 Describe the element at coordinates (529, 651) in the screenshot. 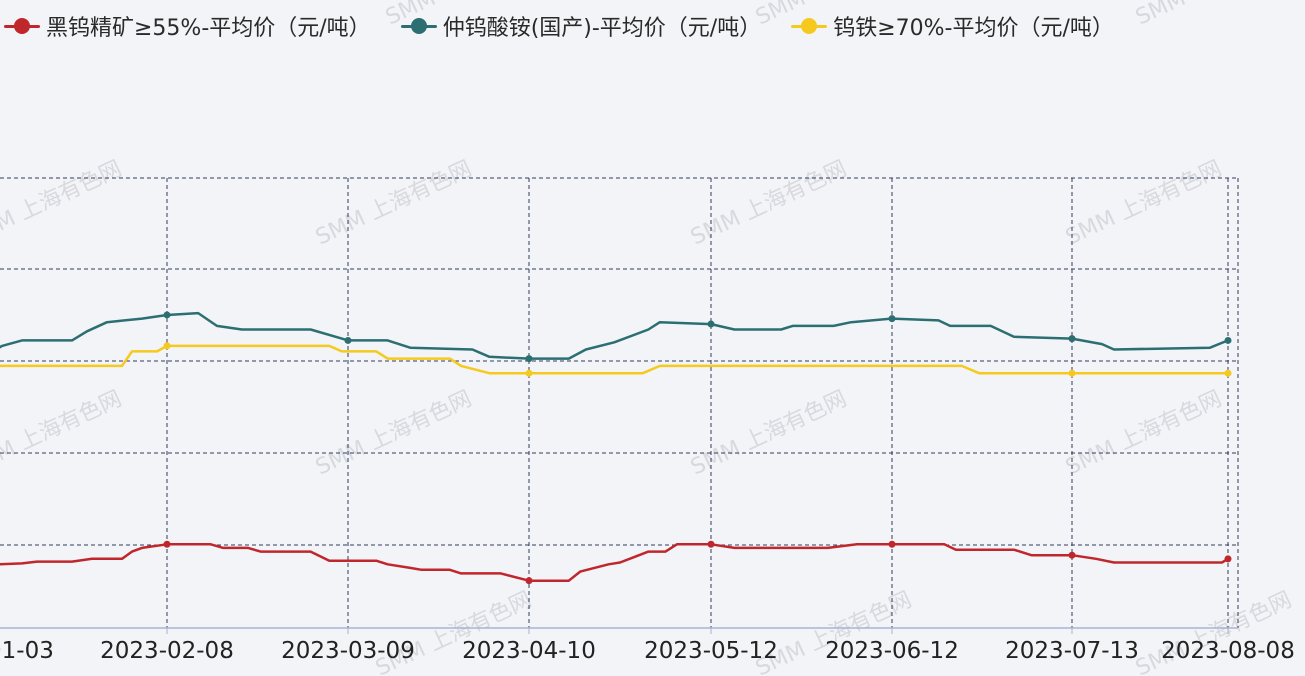

I see `x-tick-label: 2023-04-10` at that location.